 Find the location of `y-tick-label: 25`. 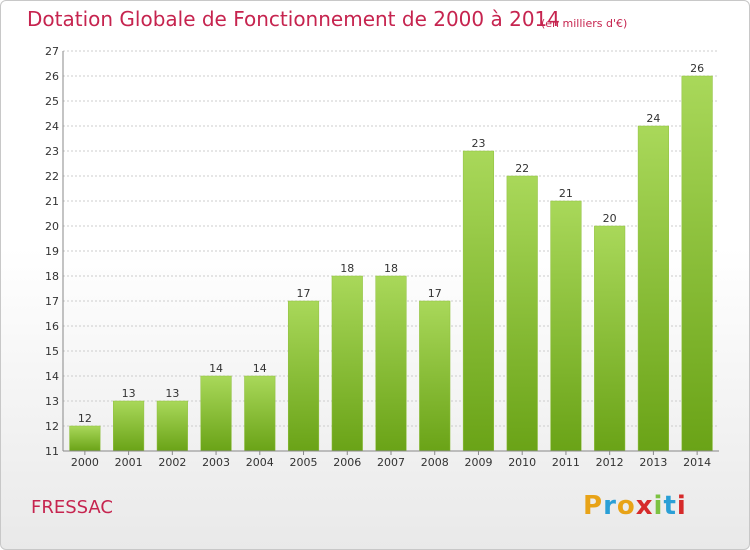

y-tick-label: 25 is located at coordinates (52, 101).